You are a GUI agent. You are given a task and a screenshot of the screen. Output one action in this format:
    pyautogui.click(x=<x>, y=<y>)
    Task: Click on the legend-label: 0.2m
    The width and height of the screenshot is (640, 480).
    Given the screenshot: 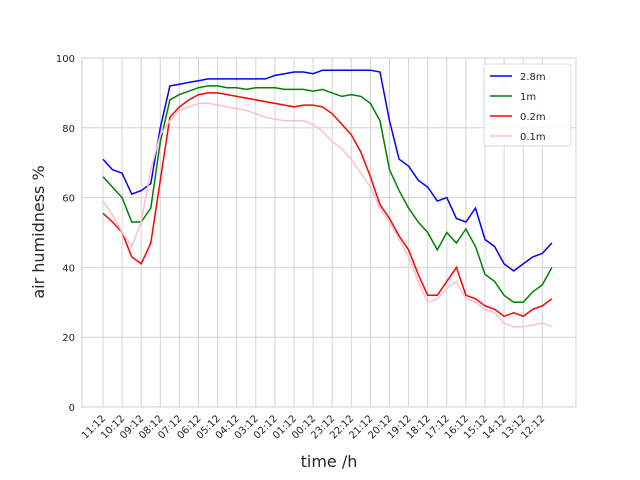 What is the action you would take?
    pyautogui.click(x=533, y=117)
    